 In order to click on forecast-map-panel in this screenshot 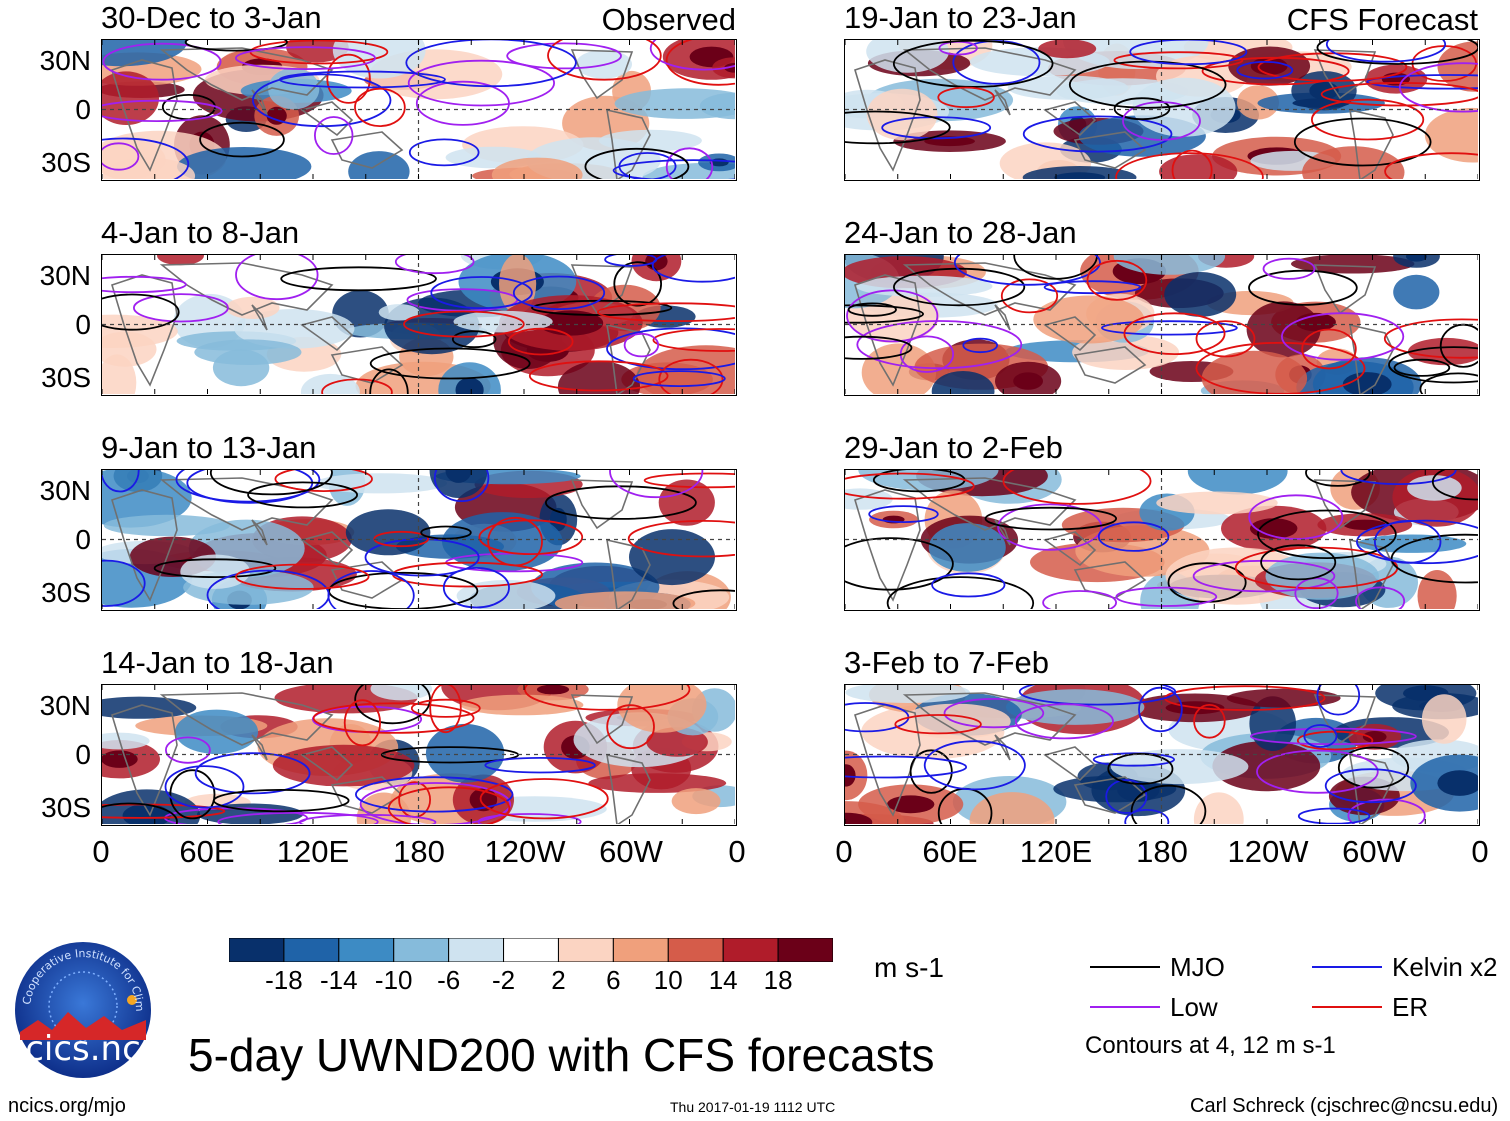, I will do `click(1162, 325)`.